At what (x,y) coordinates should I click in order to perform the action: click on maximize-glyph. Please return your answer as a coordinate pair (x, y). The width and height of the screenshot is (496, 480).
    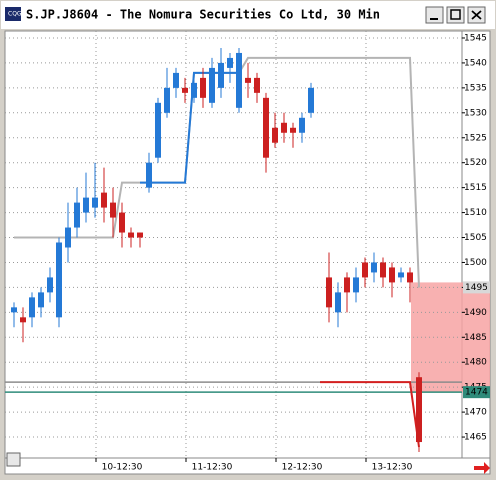
    Looking at the image, I should click on (455, 14).